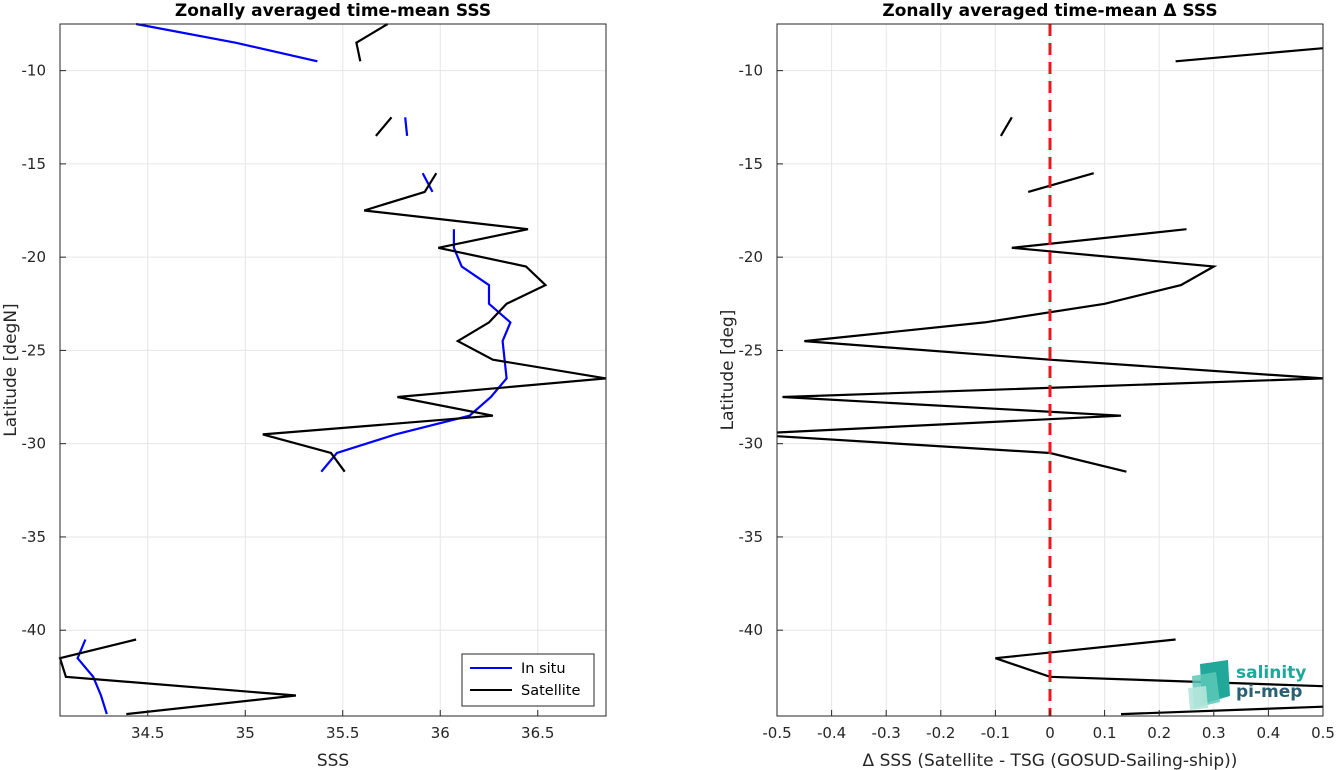 The width and height of the screenshot is (1336, 770). I want to click on x-tick-label: 34.5, so click(147, 733).